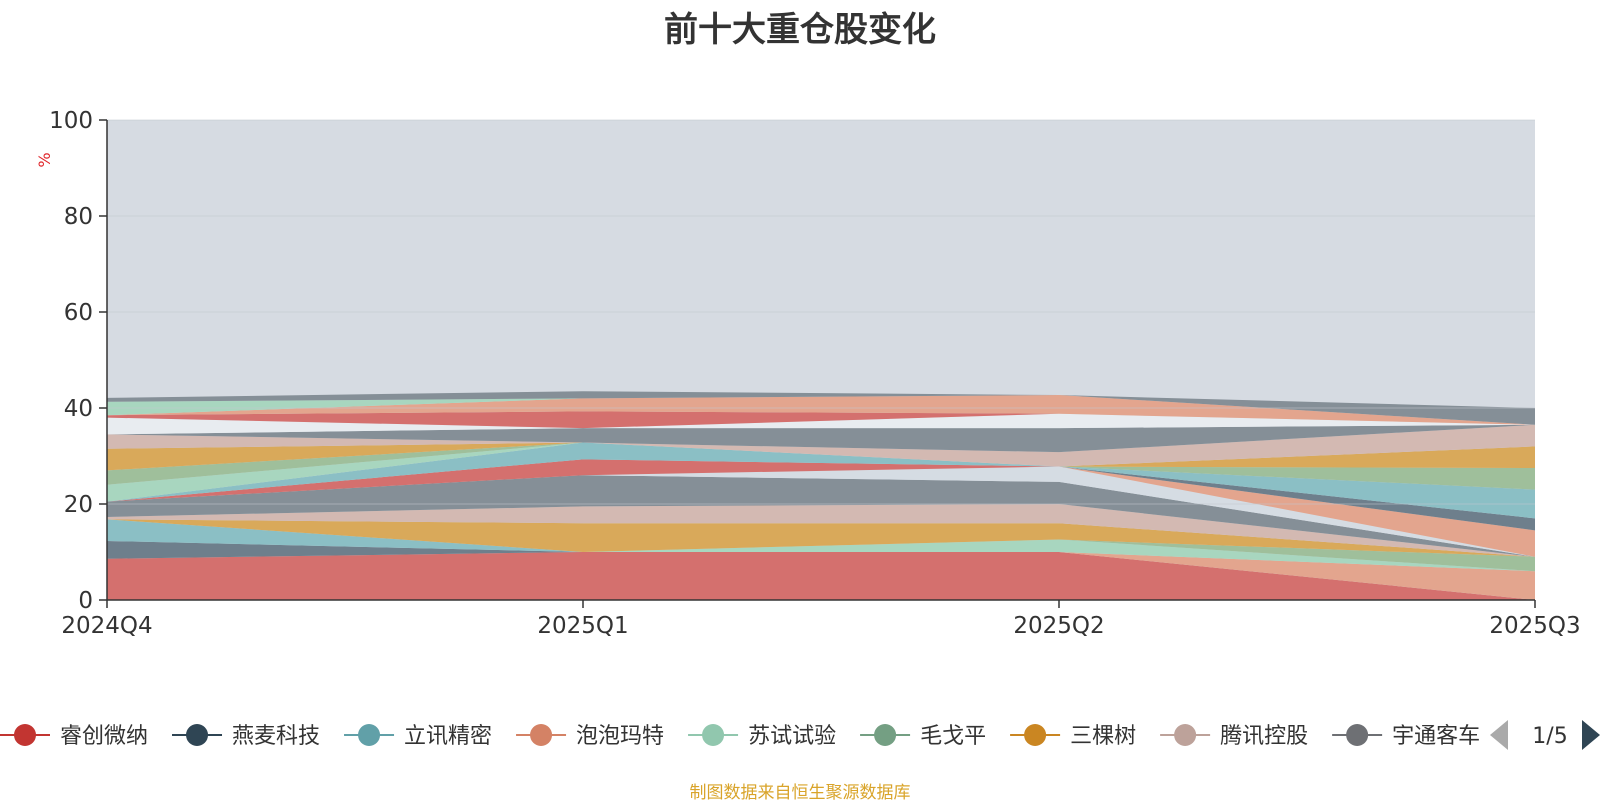 Image resolution: width=1600 pixels, height=803 pixels. What do you see at coordinates (1499, 735) in the screenshot?
I see `legend-prev-page-icon` at bounding box center [1499, 735].